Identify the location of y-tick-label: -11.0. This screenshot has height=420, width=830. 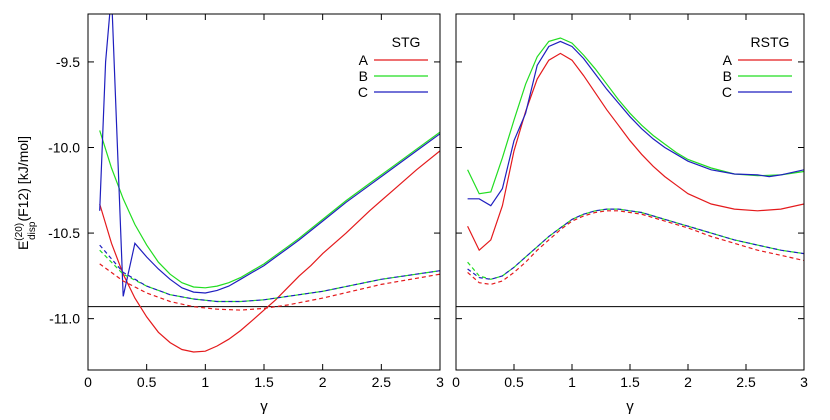
(64, 319).